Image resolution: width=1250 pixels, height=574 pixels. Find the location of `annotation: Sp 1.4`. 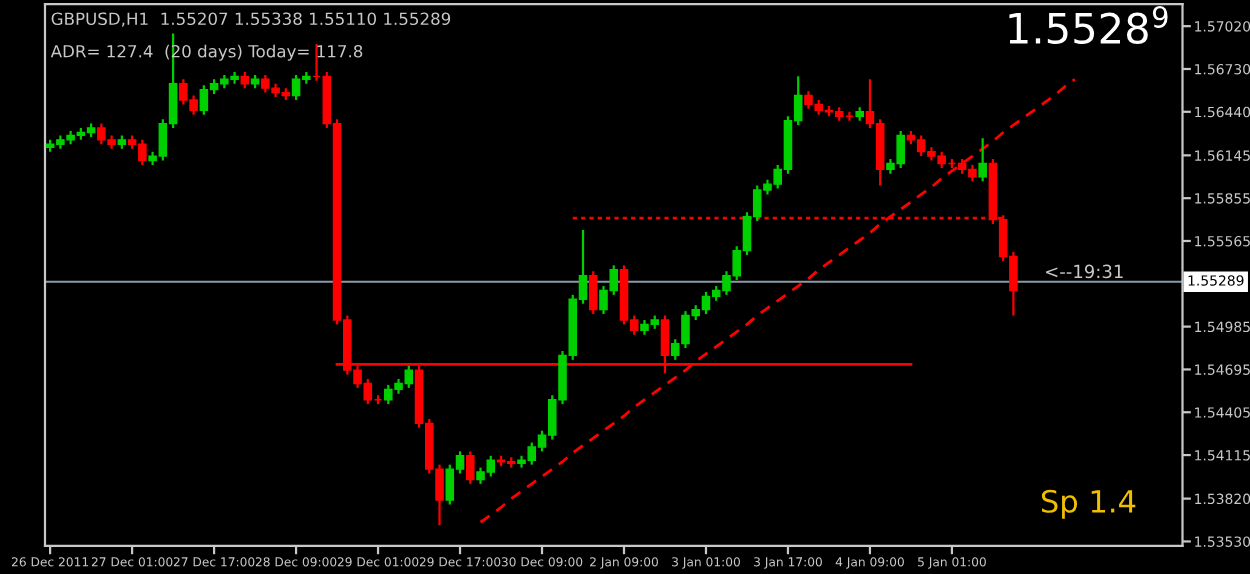

annotation: Sp 1.4 is located at coordinates (1088, 504).